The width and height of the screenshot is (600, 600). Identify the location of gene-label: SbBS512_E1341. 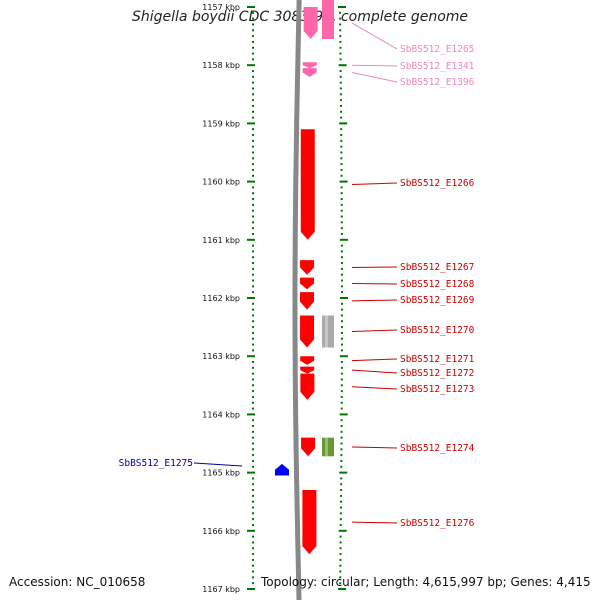
(437, 66).